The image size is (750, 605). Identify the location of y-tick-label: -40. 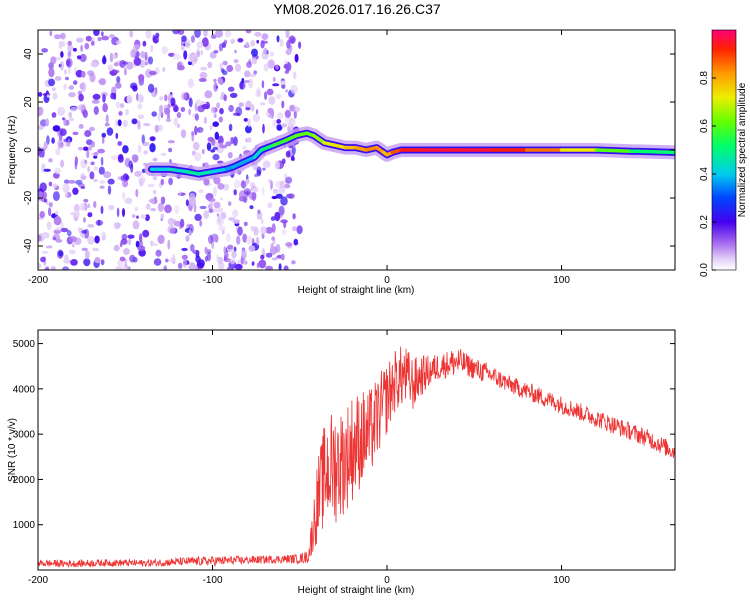
(28, 245).